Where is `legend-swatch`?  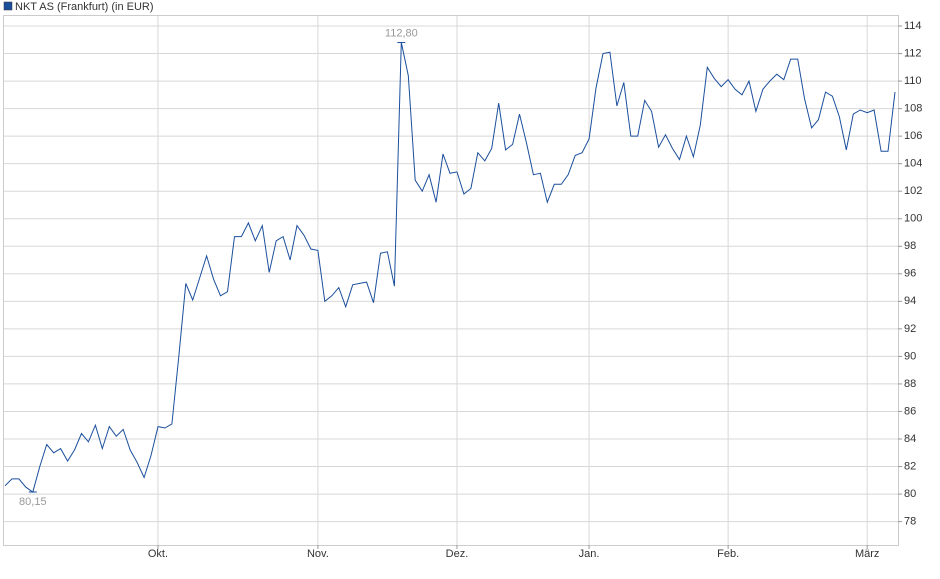
legend-swatch is located at coordinates (8, 6).